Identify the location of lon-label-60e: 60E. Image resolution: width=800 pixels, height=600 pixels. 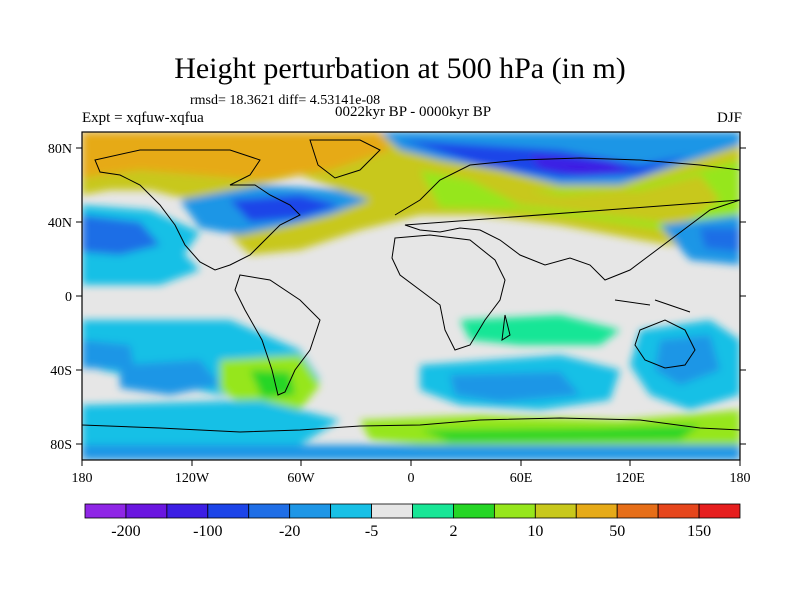
(521, 478).